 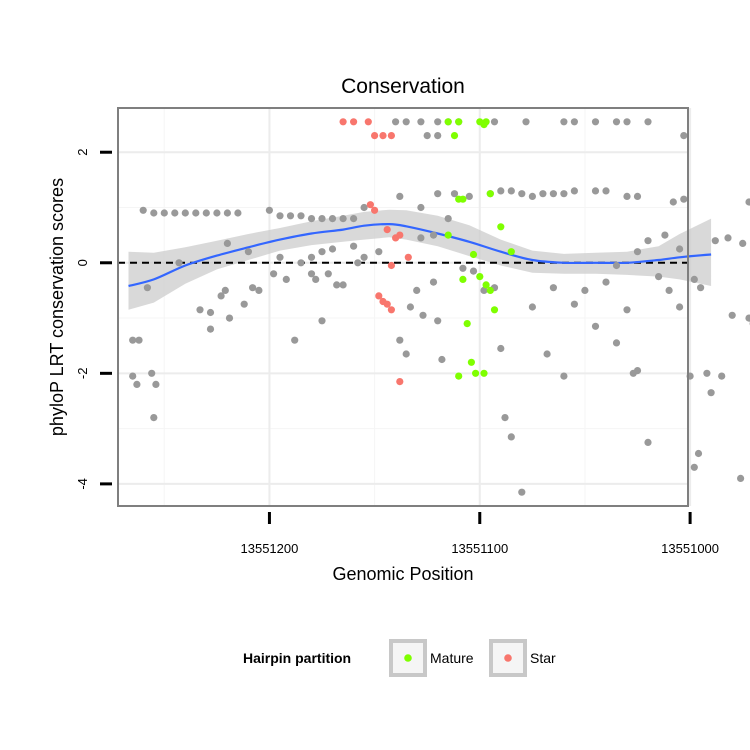 What do you see at coordinates (82, 374) in the screenshot?
I see `y-tick-label: -2` at bounding box center [82, 374].